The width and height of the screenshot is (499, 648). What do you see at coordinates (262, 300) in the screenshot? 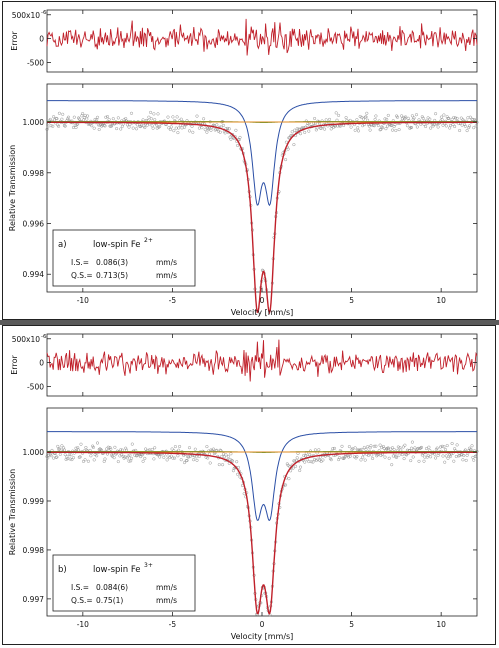
I see `x-tick-label: 0` at bounding box center [262, 300].